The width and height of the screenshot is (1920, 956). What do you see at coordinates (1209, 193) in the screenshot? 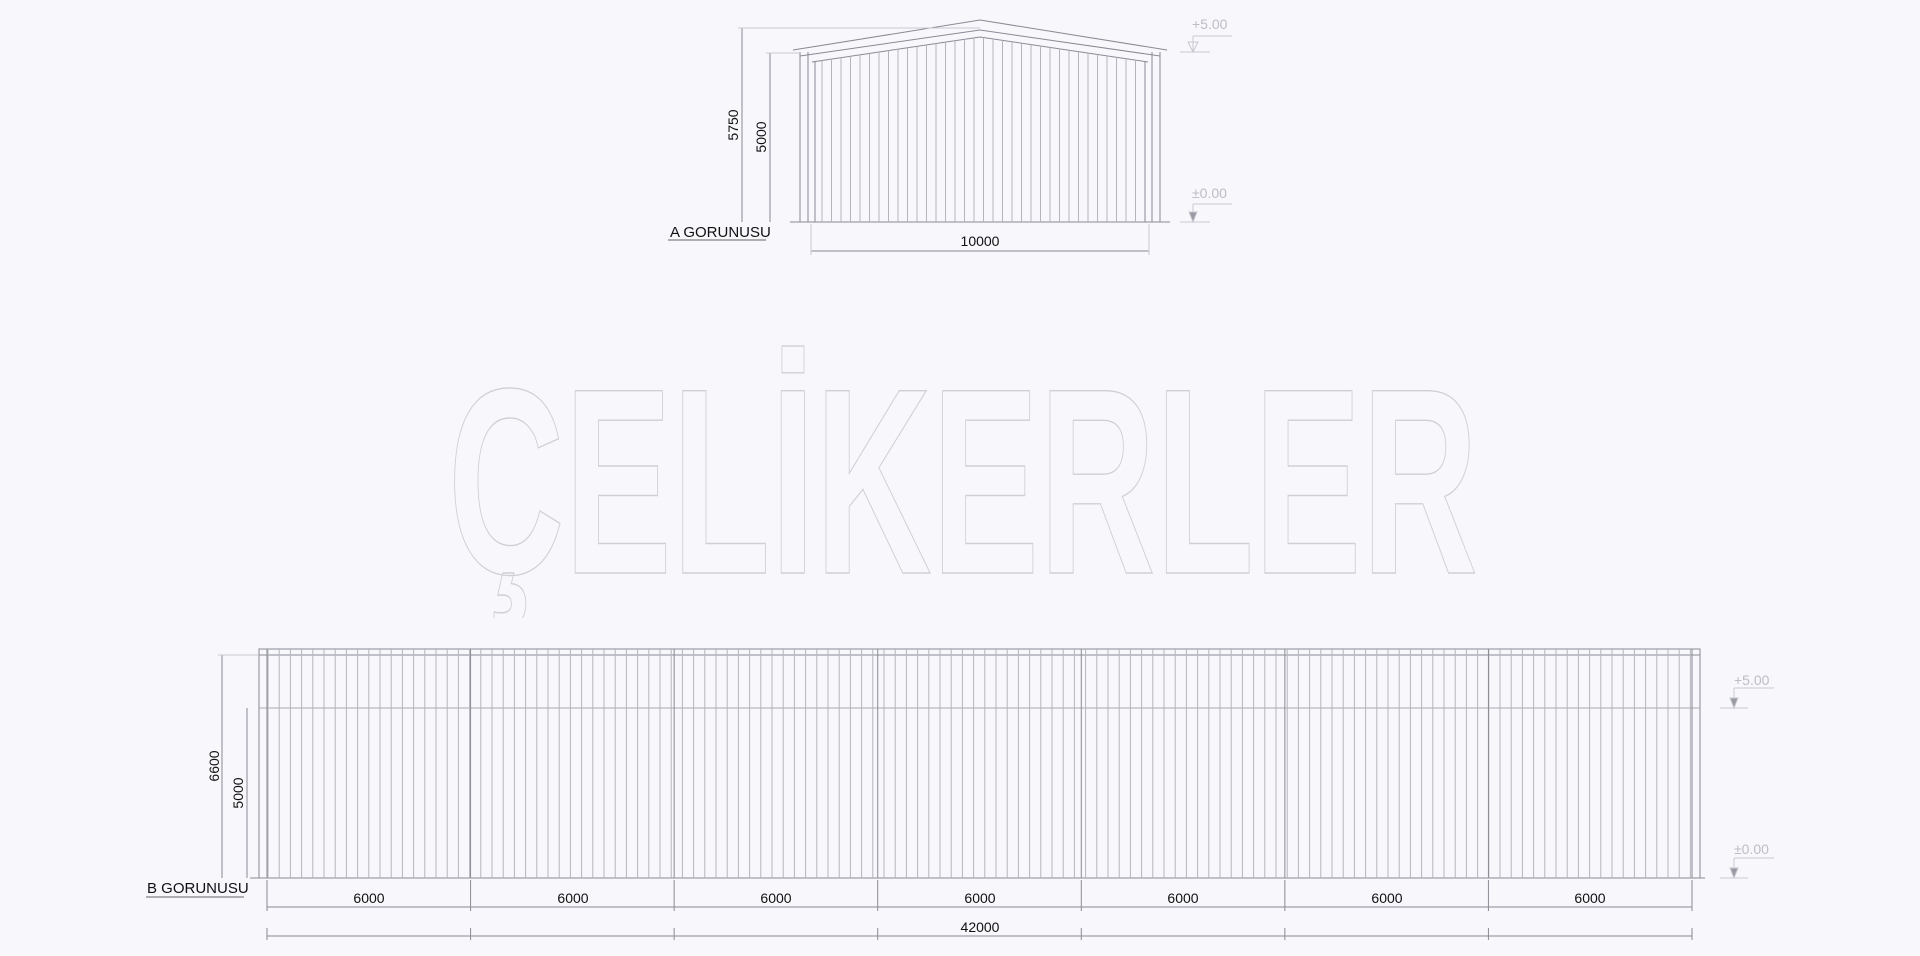
I see `view-a-level-bottom: ±0.00` at bounding box center [1209, 193].